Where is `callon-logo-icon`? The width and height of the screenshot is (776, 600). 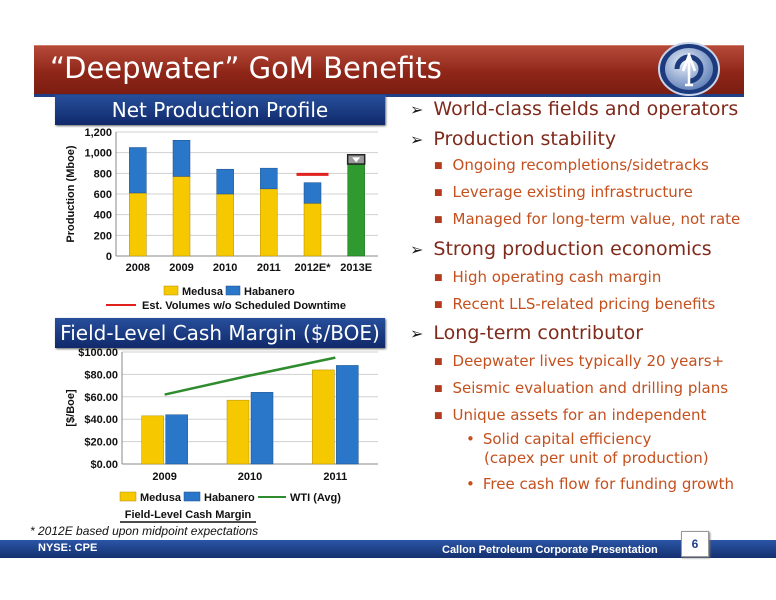 callon-logo-icon is located at coordinates (689, 69).